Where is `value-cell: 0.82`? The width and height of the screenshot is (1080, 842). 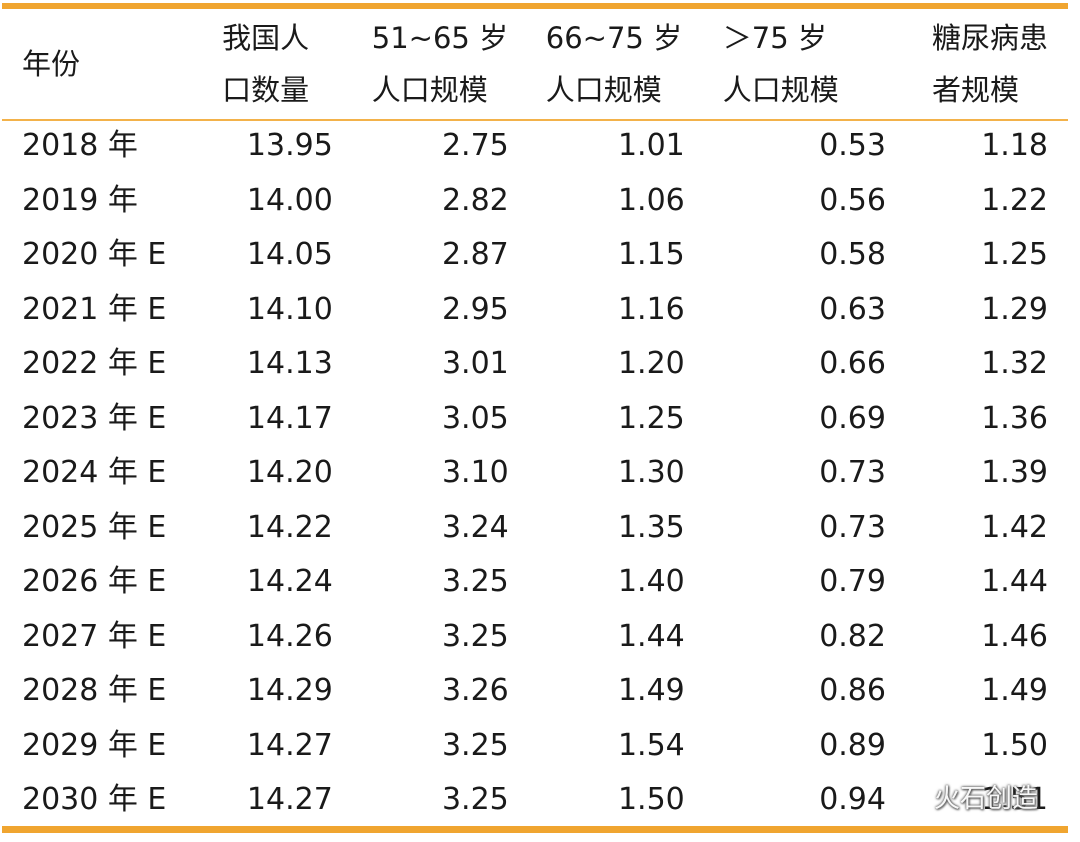
value-cell: 0.82 is located at coordinates (852, 636).